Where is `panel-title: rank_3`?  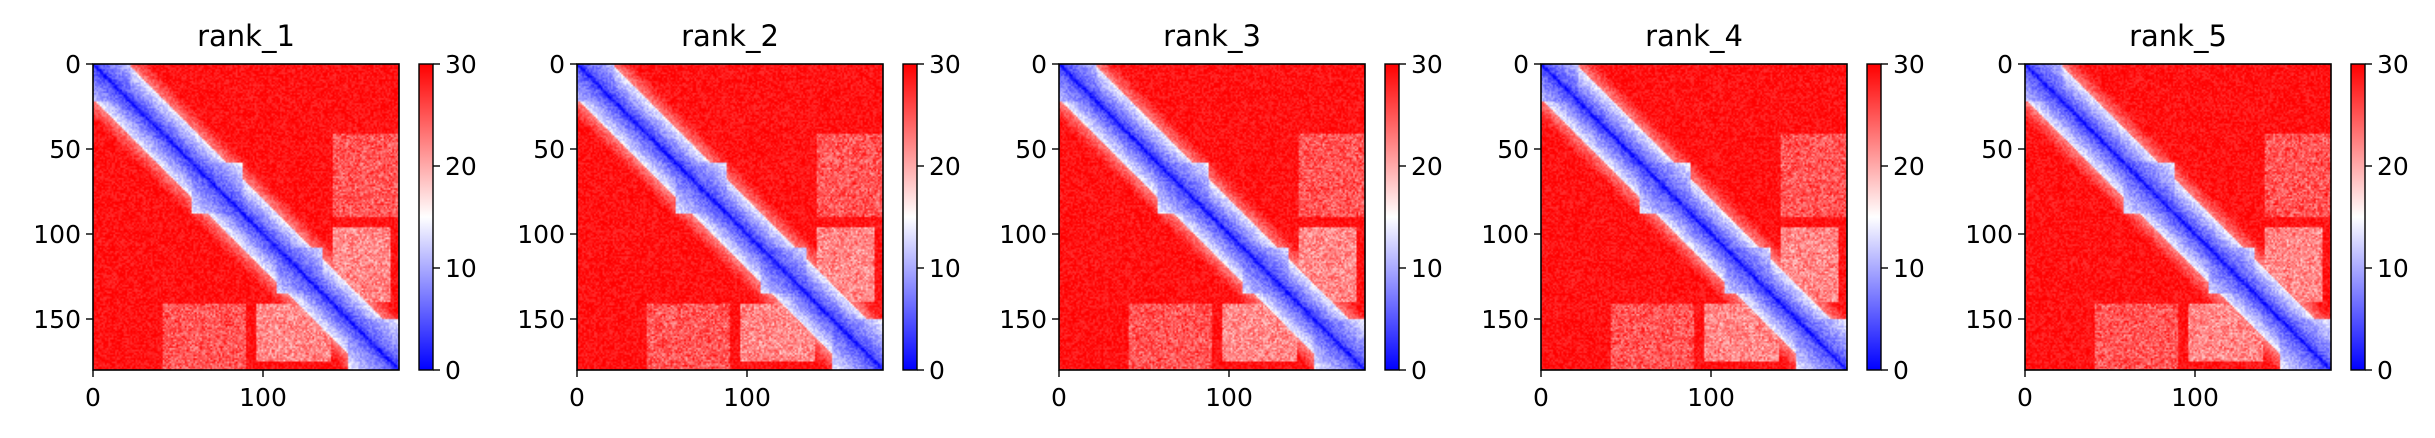 panel-title: rank_3 is located at coordinates (1212, 36).